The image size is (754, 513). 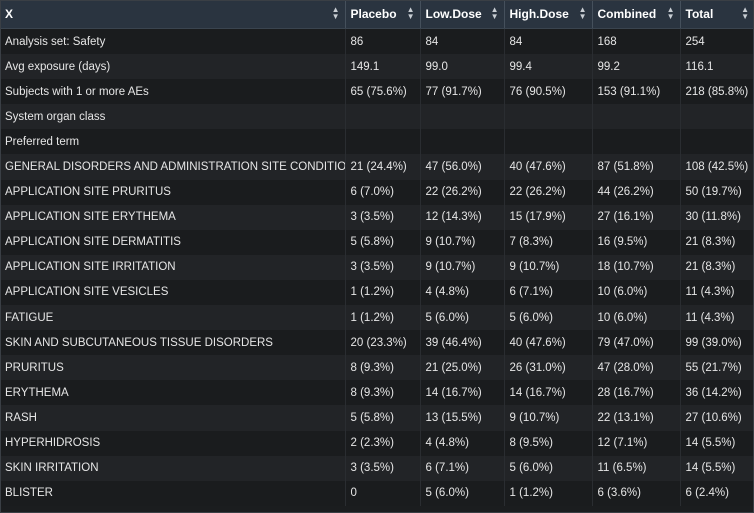 What do you see at coordinates (717, 67) in the screenshot?
I see `cell-total: 116.1` at bounding box center [717, 67].